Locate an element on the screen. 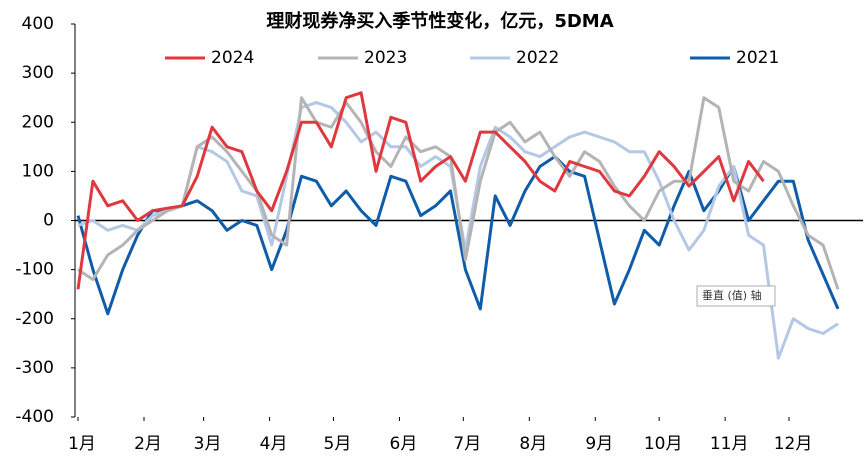 The width and height of the screenshot is (867, 474). legend-label: 2023 is located at coordinates (385, 58).